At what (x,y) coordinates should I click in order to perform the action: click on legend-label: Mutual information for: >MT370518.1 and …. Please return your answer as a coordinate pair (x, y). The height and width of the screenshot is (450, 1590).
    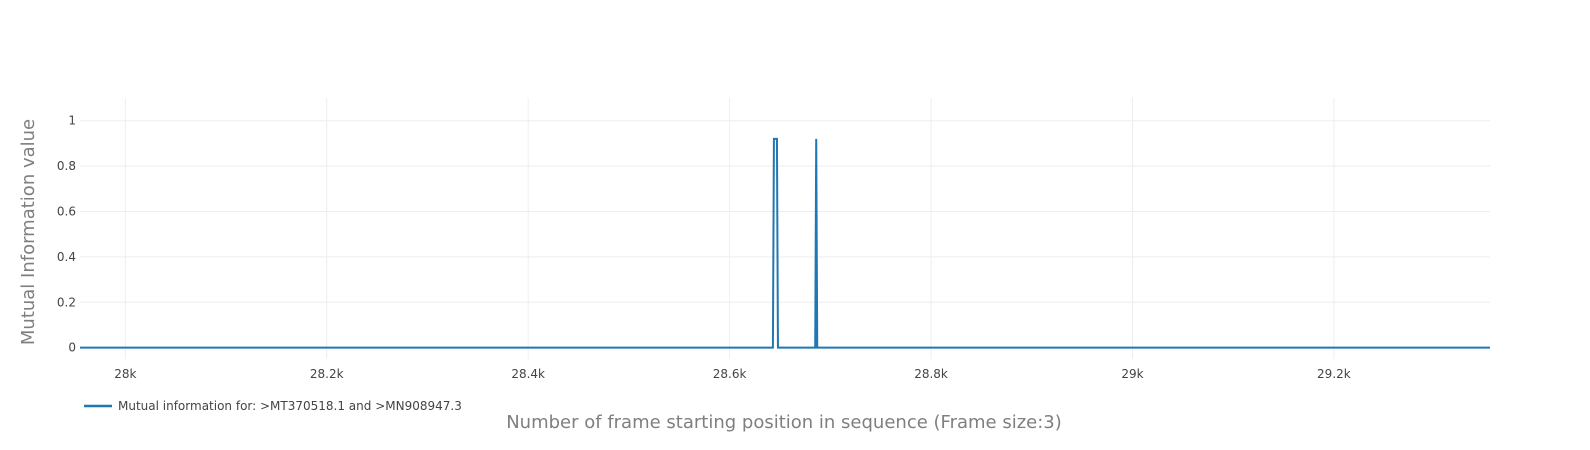
    Looking at the image, I should click on (290, 406).